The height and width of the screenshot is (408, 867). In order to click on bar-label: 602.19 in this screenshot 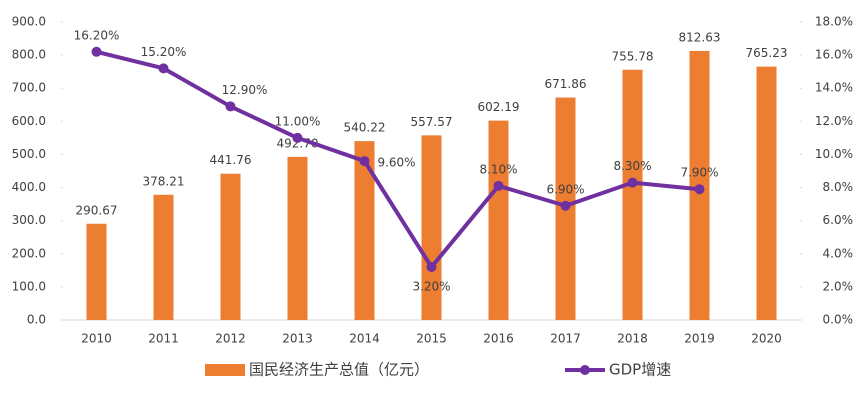, I will do `click(499, 107)`.